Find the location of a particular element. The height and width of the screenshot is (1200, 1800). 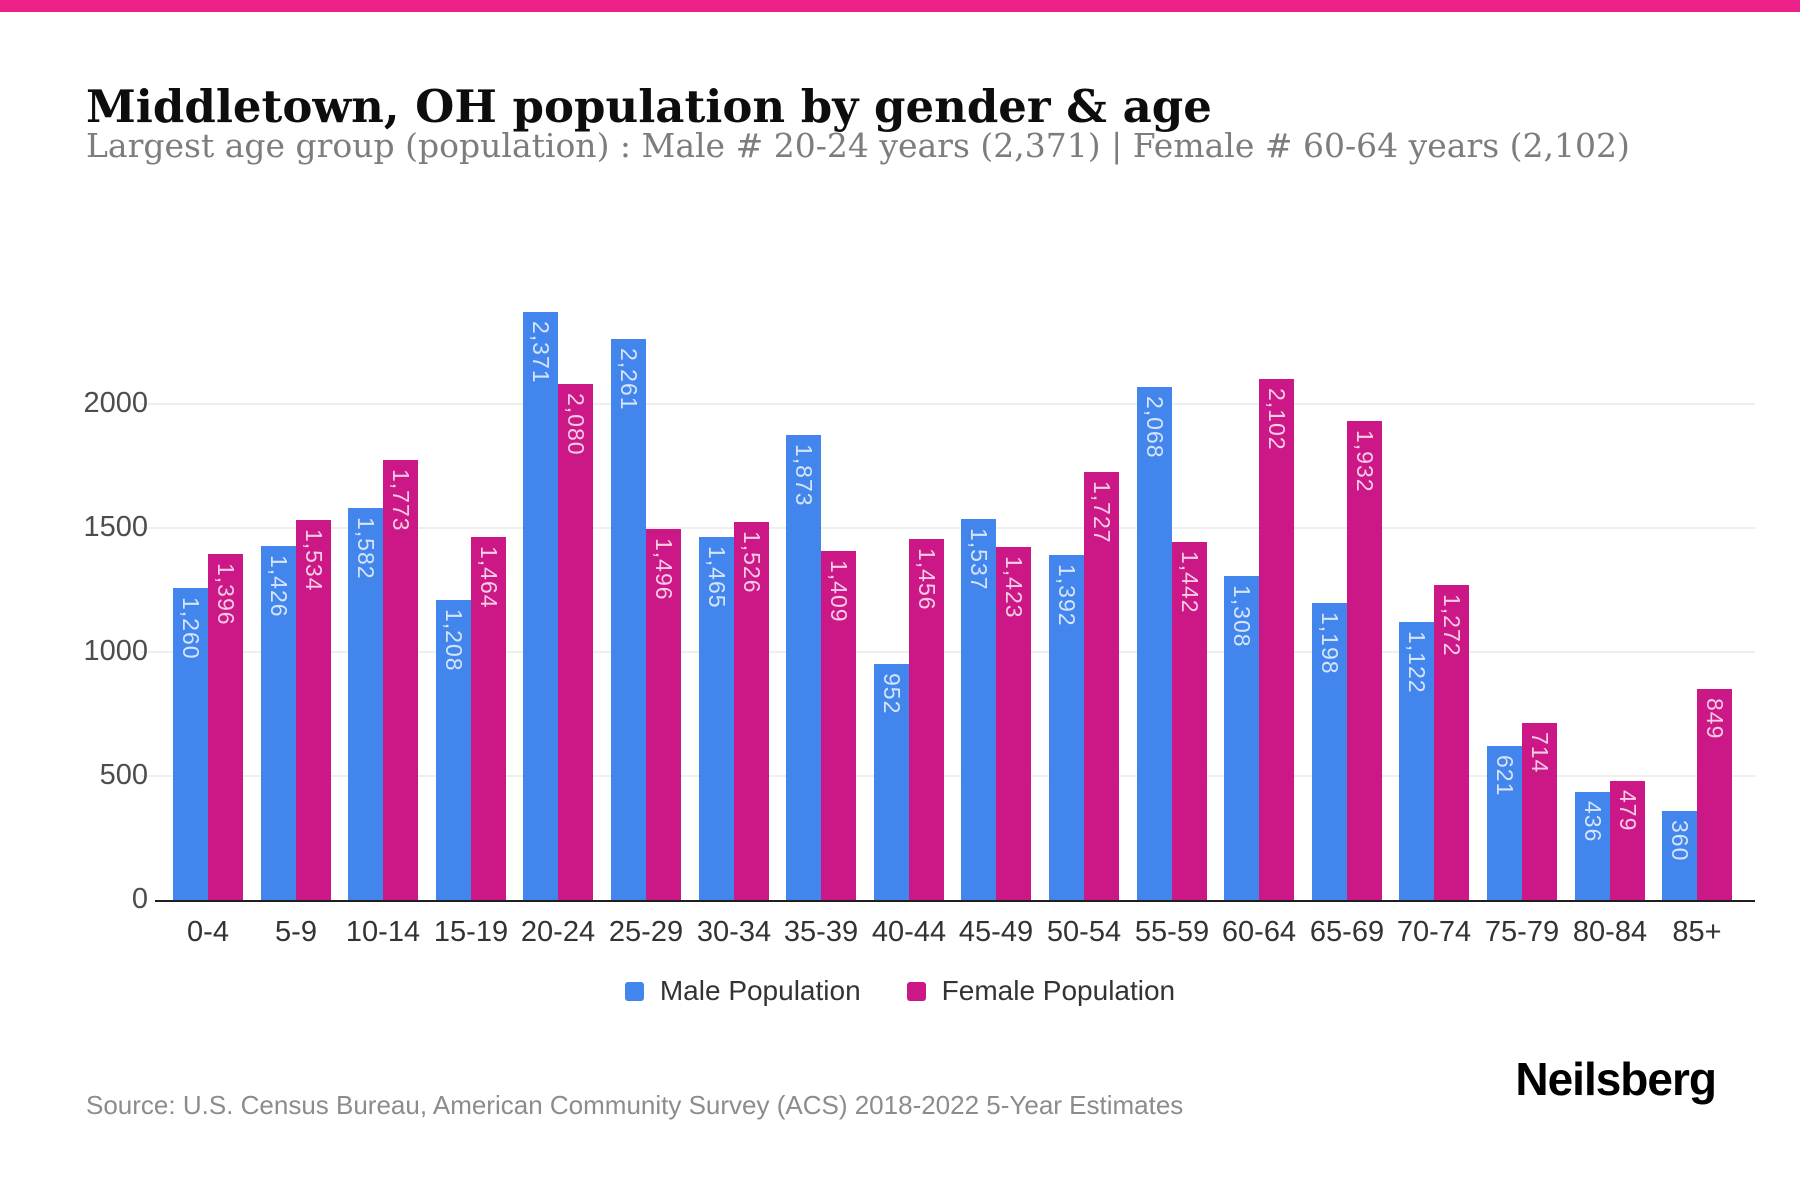

bar-value-label: 621 is located at coordinates (1505, 776).